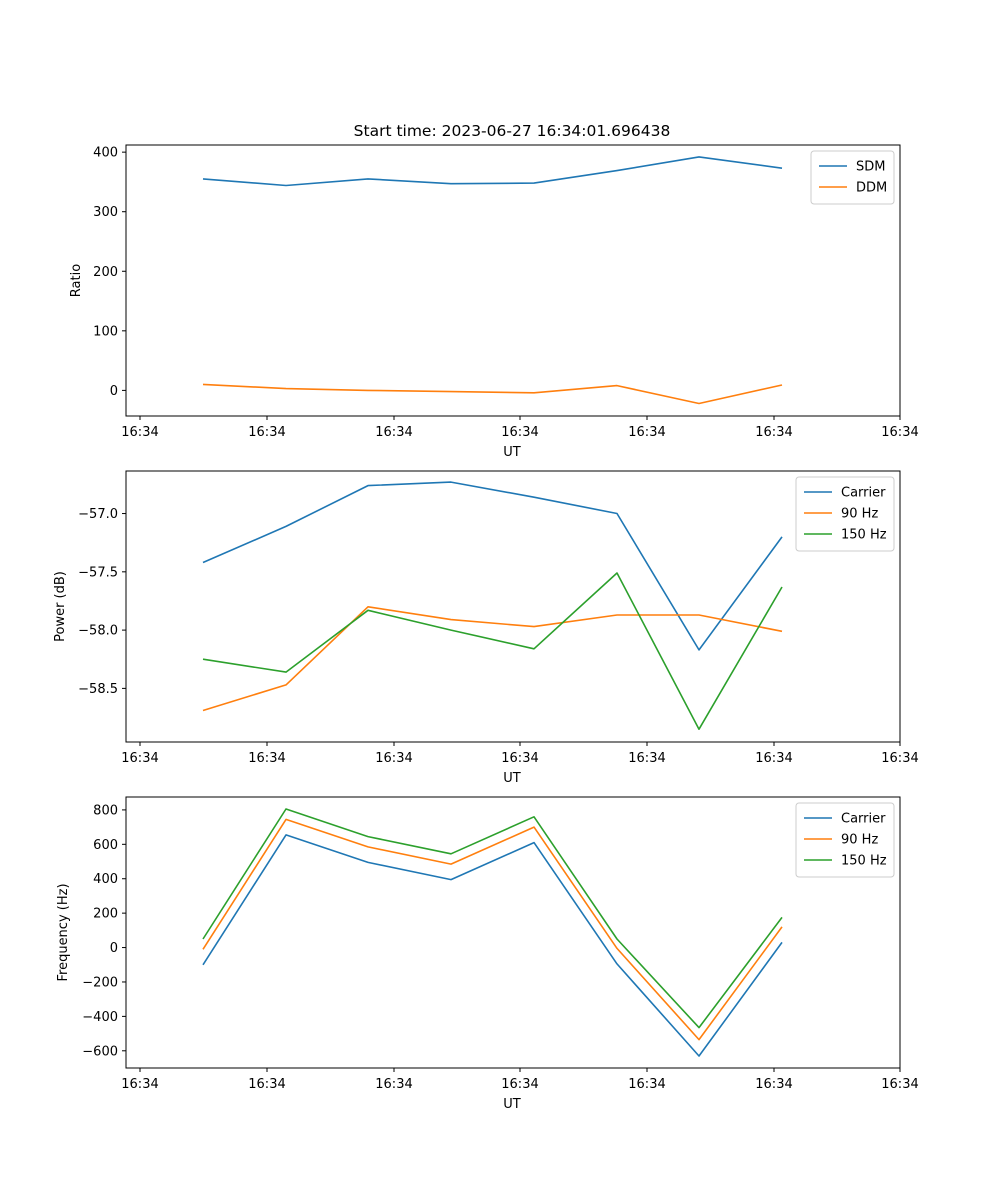  What do you see at coordinates (100, 1017) in the screenshot?
I see `y-tick-label: −400` at bounding box center [100, 1017].